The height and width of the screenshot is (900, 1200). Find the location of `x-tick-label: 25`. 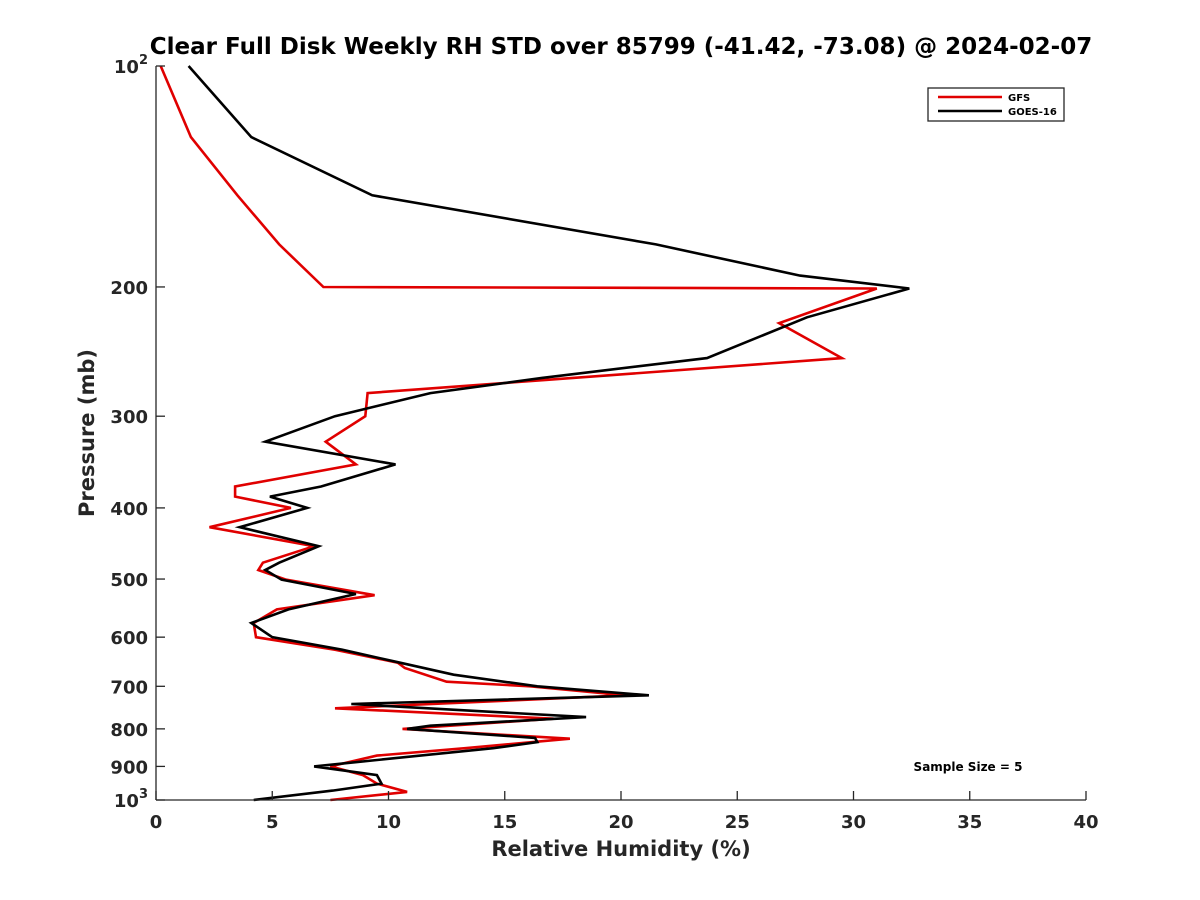

x-tick-label: 25 is located at coordinates (737, 822).